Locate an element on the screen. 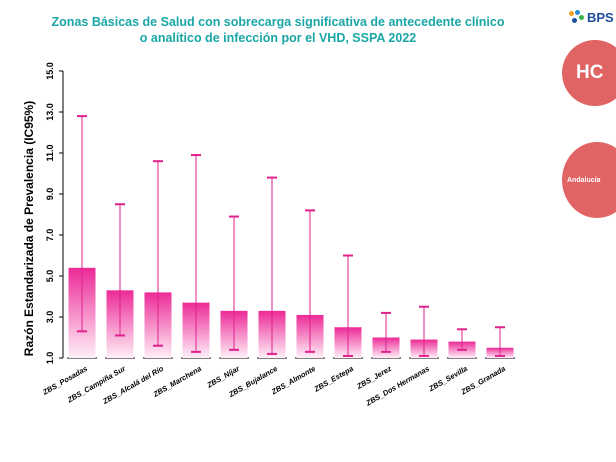  x-category-label: ZBS_Dos Hermanas is located at coordinates (397, 386).